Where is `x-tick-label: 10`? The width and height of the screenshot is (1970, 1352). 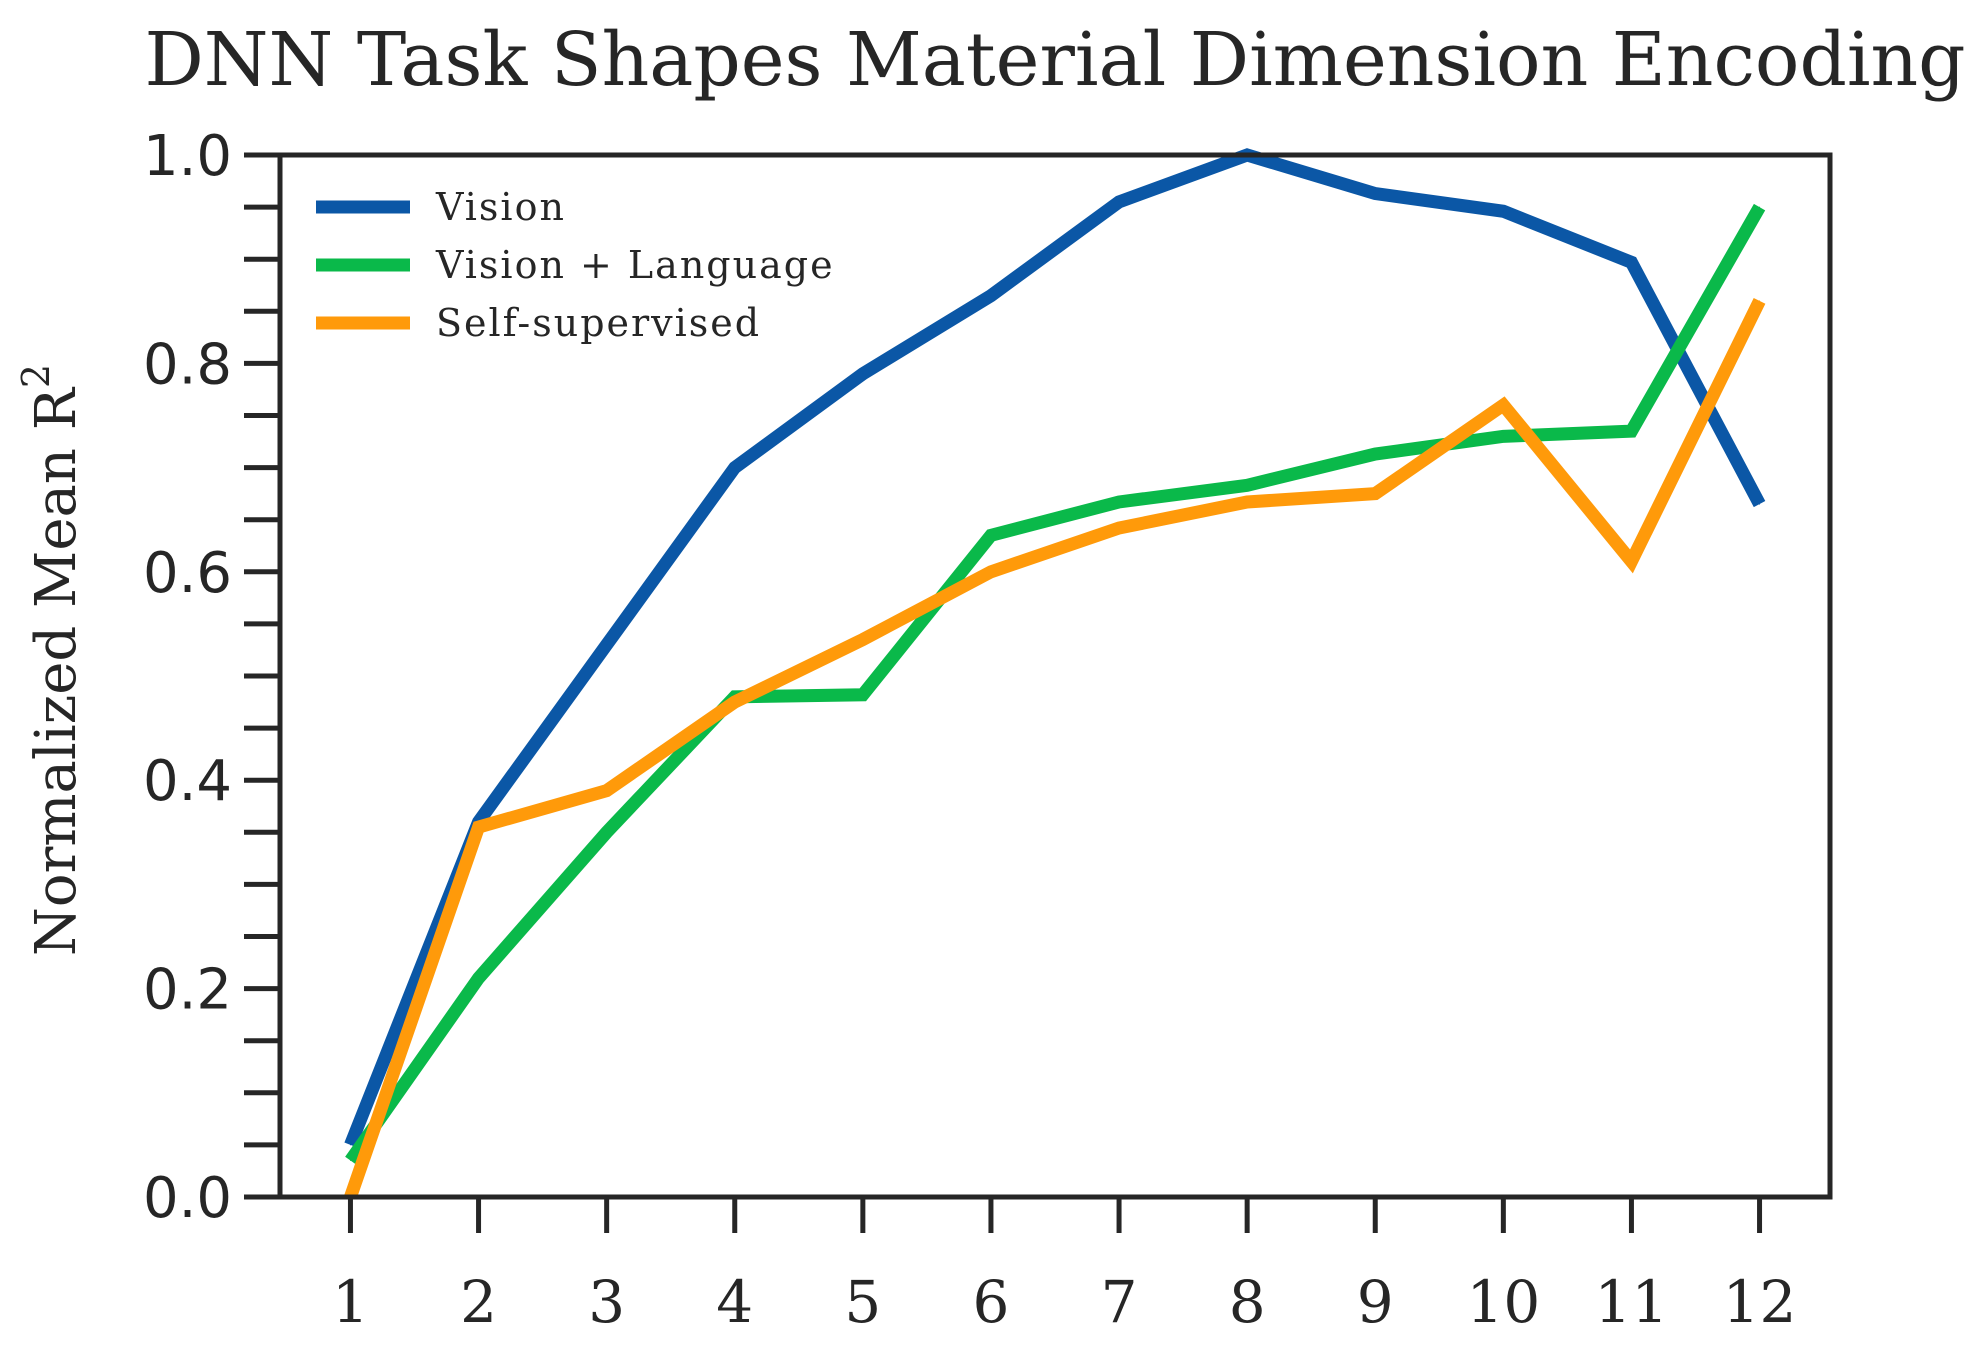
x-tick-label: 10 is located at coordinates (1503, 1302).